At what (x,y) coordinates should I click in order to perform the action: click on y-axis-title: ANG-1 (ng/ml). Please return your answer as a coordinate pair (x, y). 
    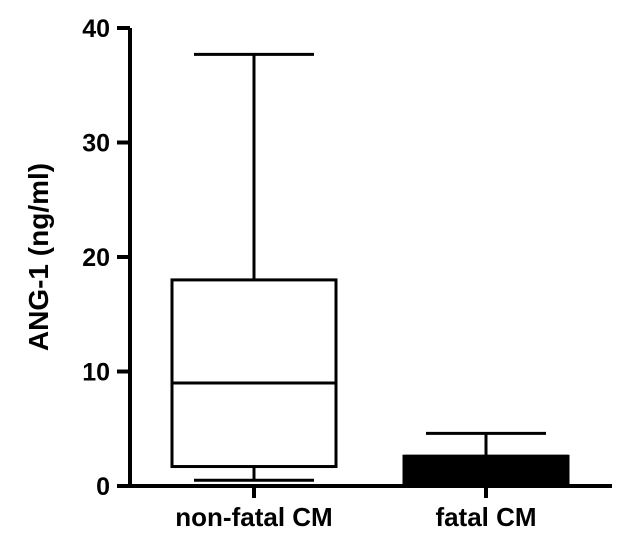
    Looking at the image, I should click on (38, 257).